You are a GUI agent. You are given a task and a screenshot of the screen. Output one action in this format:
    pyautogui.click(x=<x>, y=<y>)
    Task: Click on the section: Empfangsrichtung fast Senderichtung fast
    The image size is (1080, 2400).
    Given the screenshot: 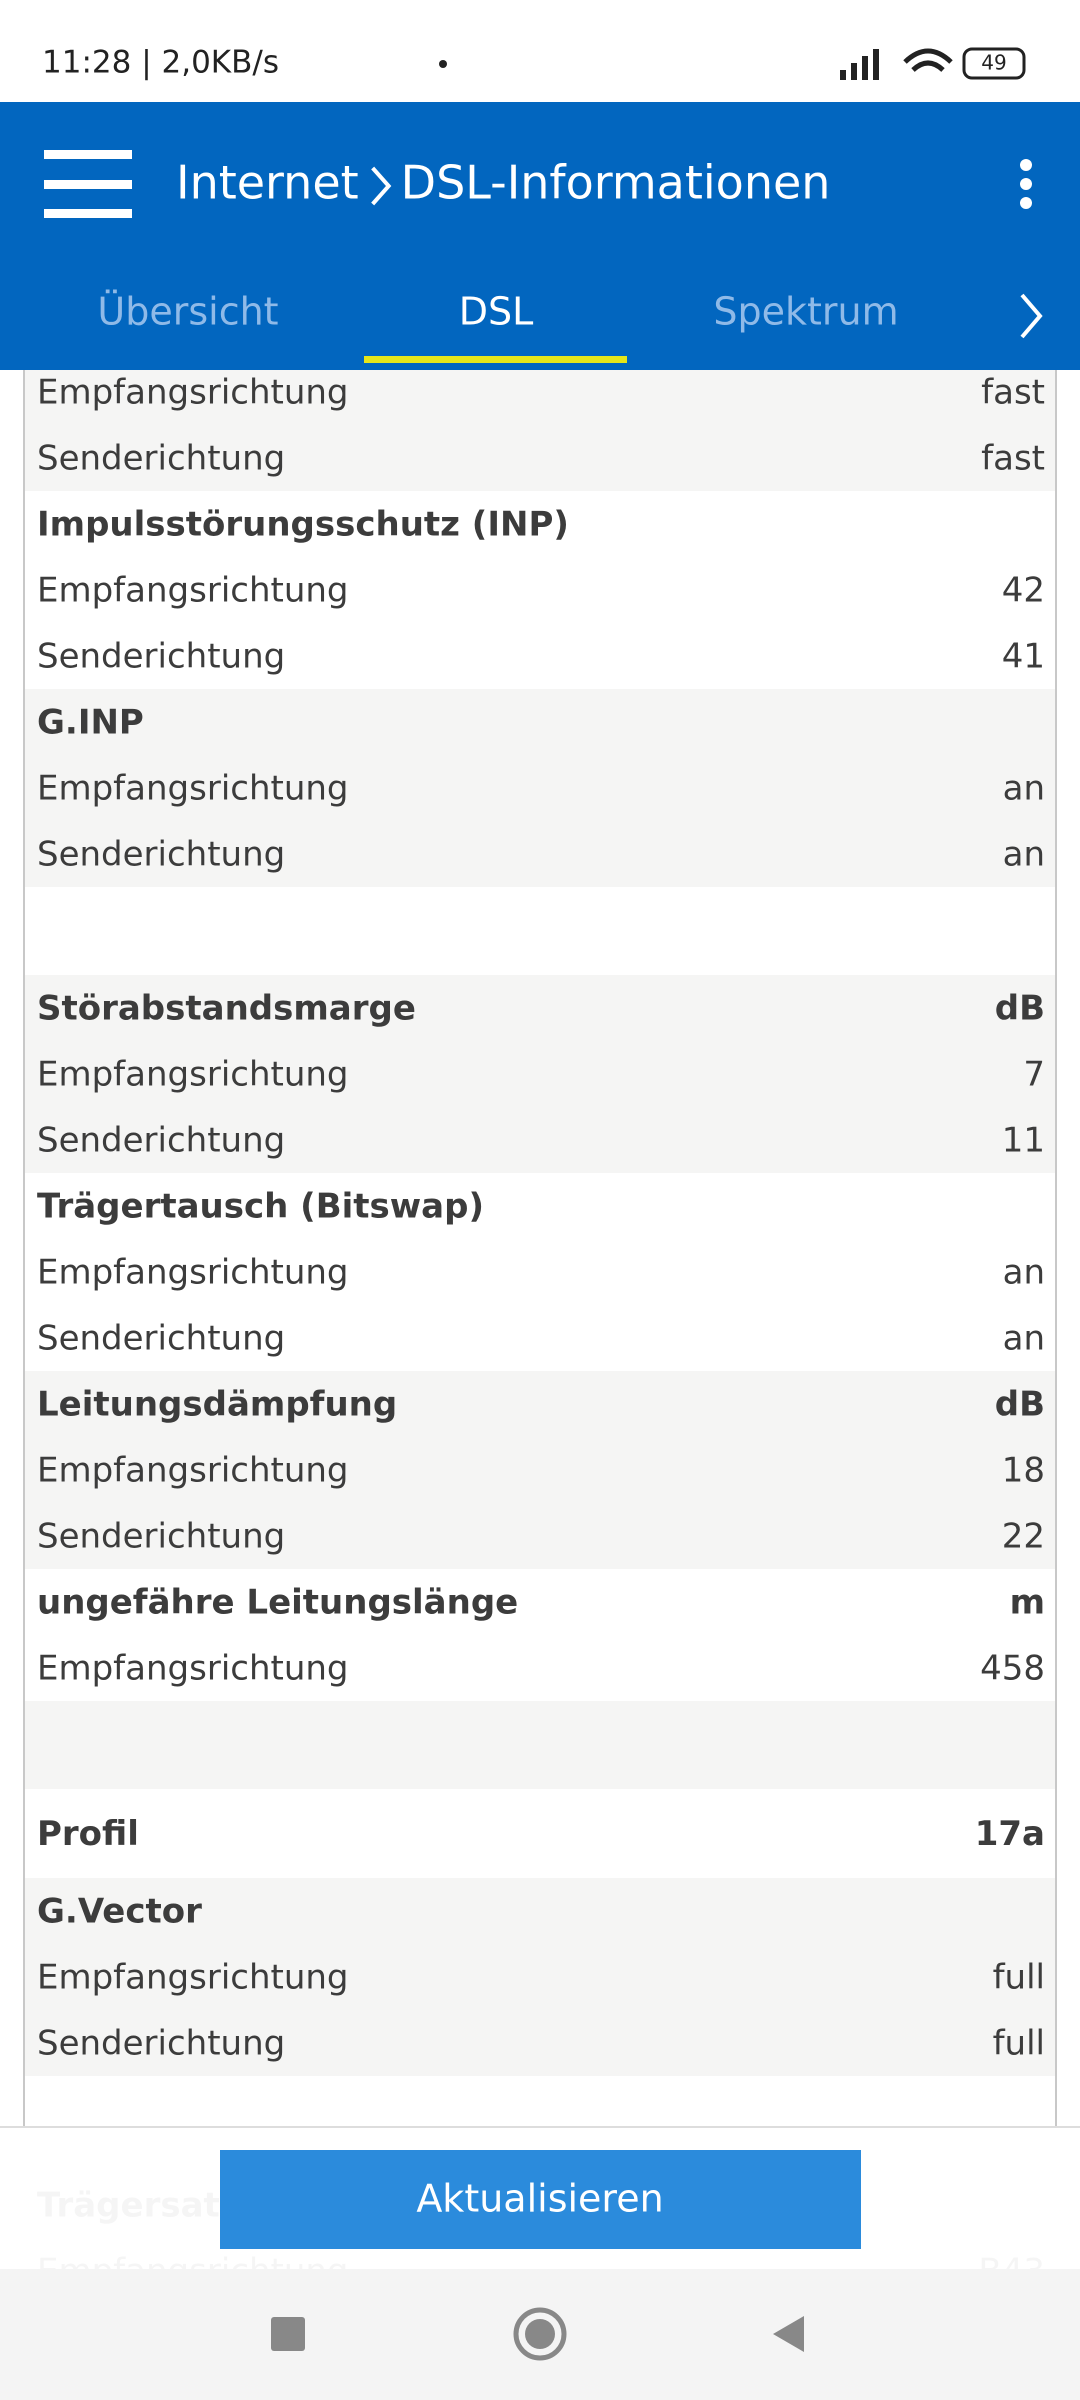 What is the action you would take?
    pyautogui.click(x=540, y=425)
    